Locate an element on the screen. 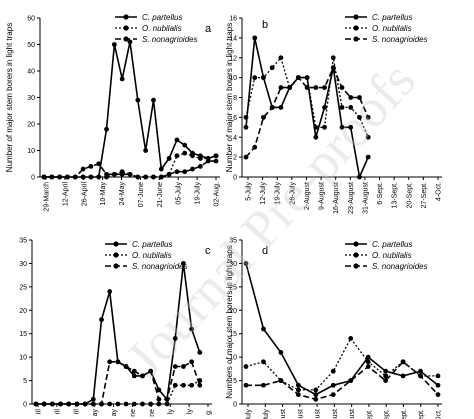  x-tick-label: 10-May is located at coordinates (103, 194).